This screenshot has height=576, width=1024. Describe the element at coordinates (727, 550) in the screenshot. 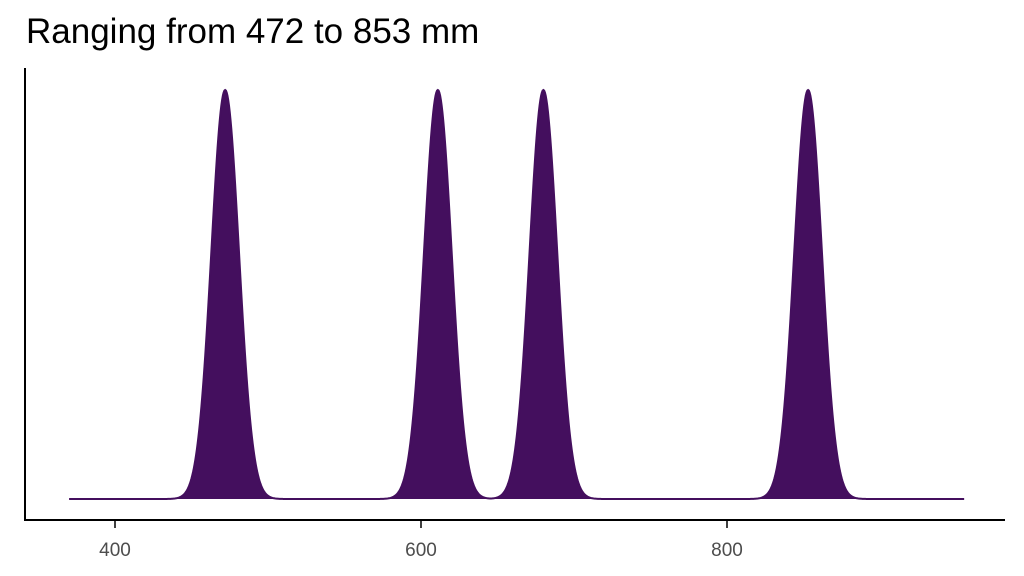

I see `x-tick-label-800: 800` at that location.